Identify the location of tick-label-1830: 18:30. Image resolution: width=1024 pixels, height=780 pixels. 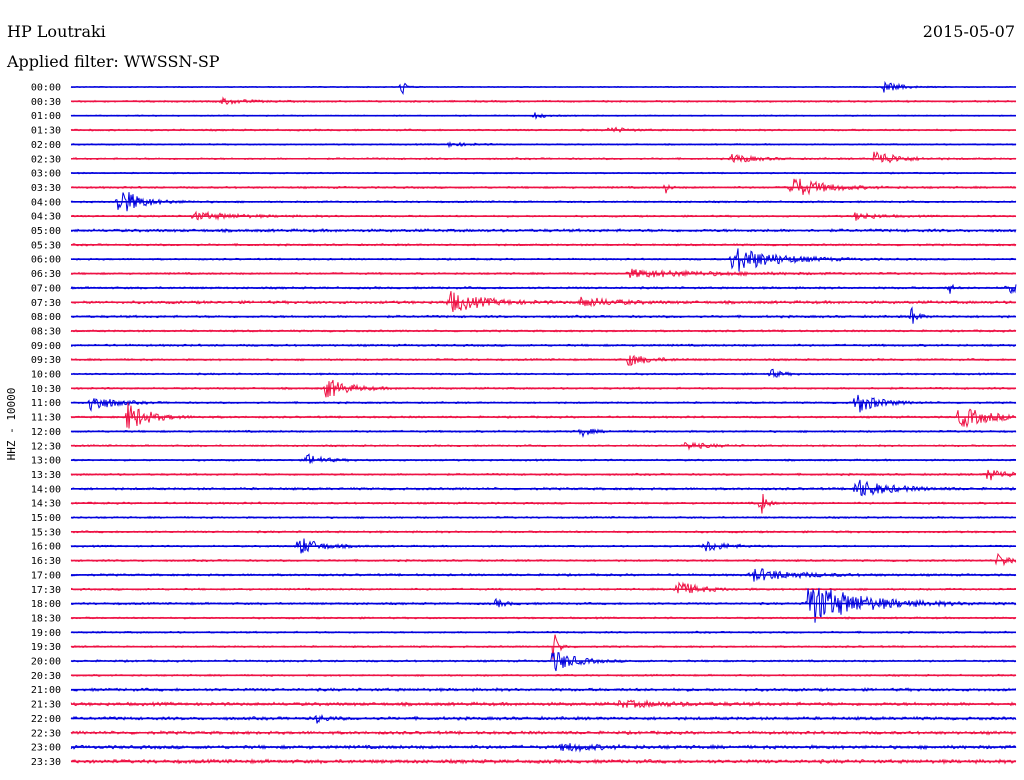
(46, 618).